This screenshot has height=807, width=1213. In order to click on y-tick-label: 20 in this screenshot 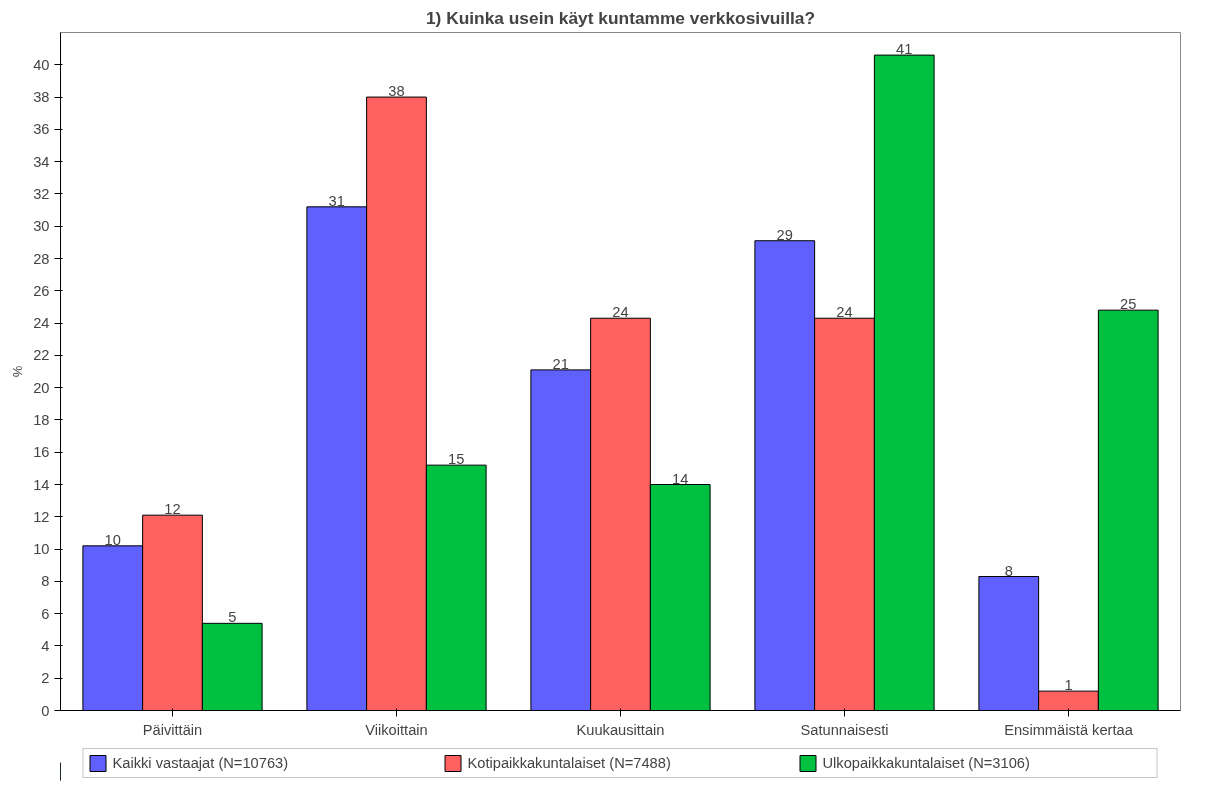, I will do `click(41, 387)`.